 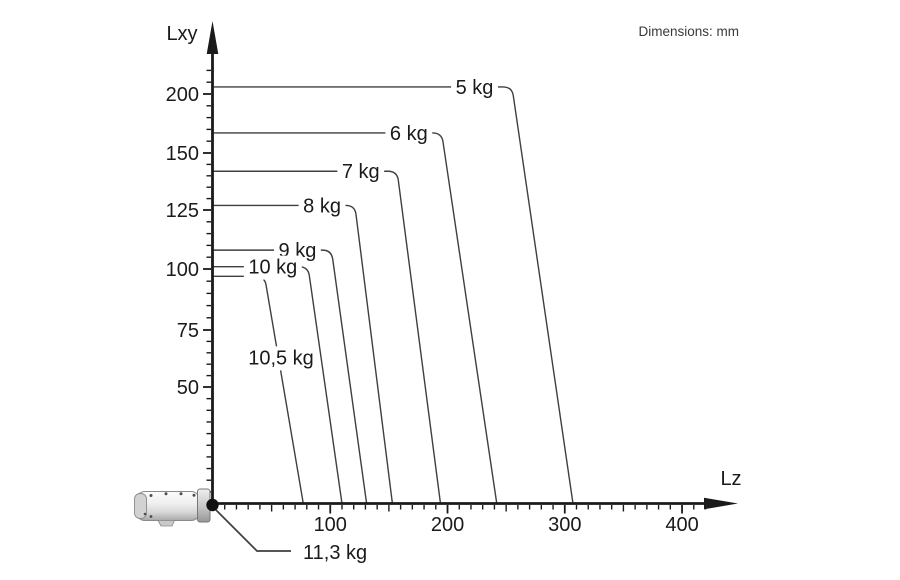 I want to click on curve-label-6-kg: 6 kg, so click(x=409, y=134).